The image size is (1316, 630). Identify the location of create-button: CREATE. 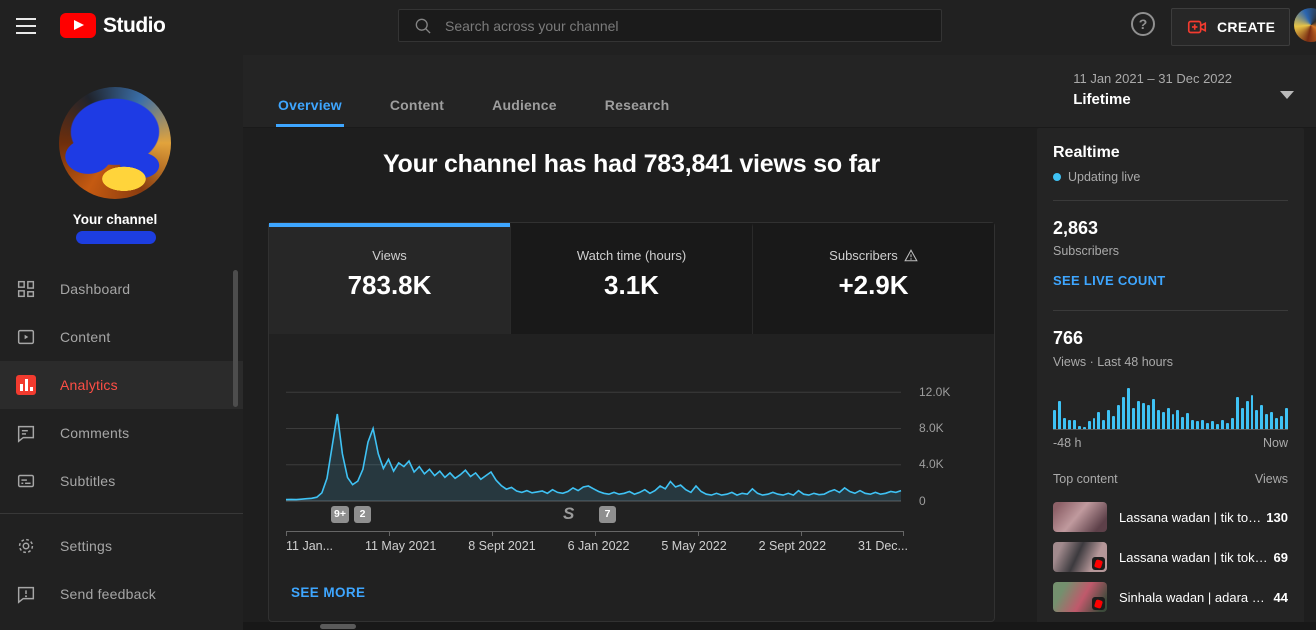
(1231, 27).